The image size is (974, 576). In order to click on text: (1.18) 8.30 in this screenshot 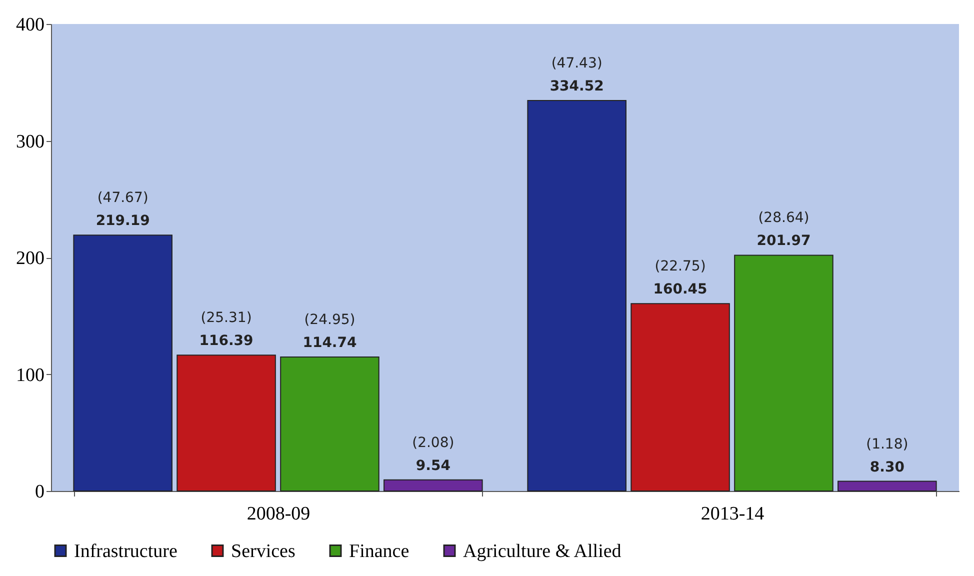, I will do `click(887, 456)`.